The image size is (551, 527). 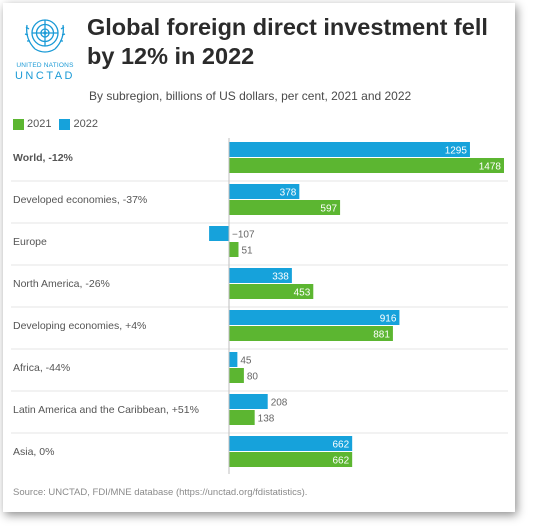 What do you see at coordinates (266, 419) in the screenshot?
I see `value-label-2021-latin-america-and-the-caribbean-51: 138` at bounding box center [266, 419].